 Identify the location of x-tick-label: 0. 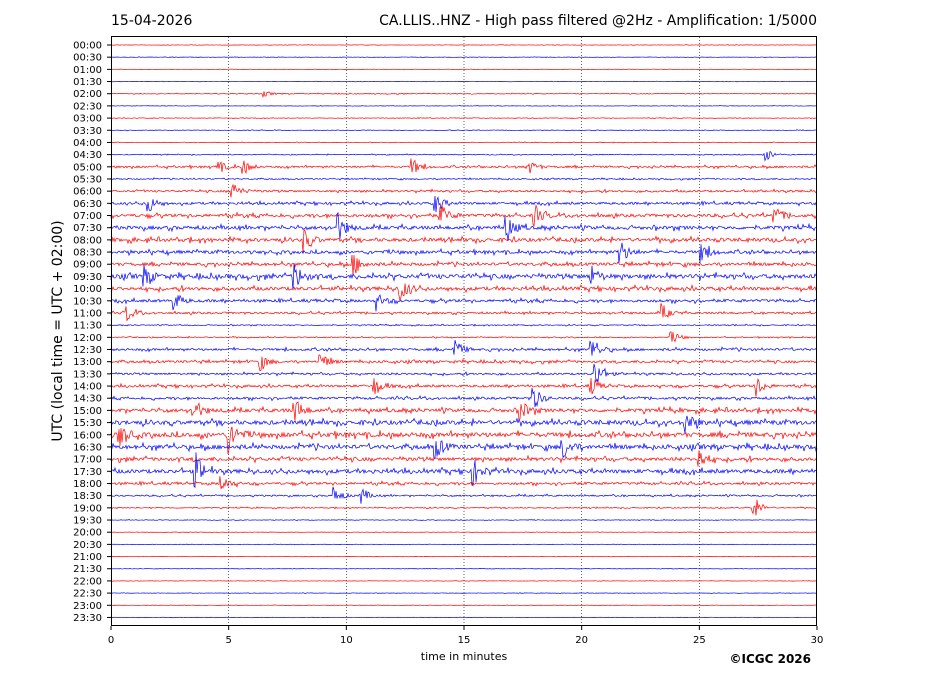
(111, 640).